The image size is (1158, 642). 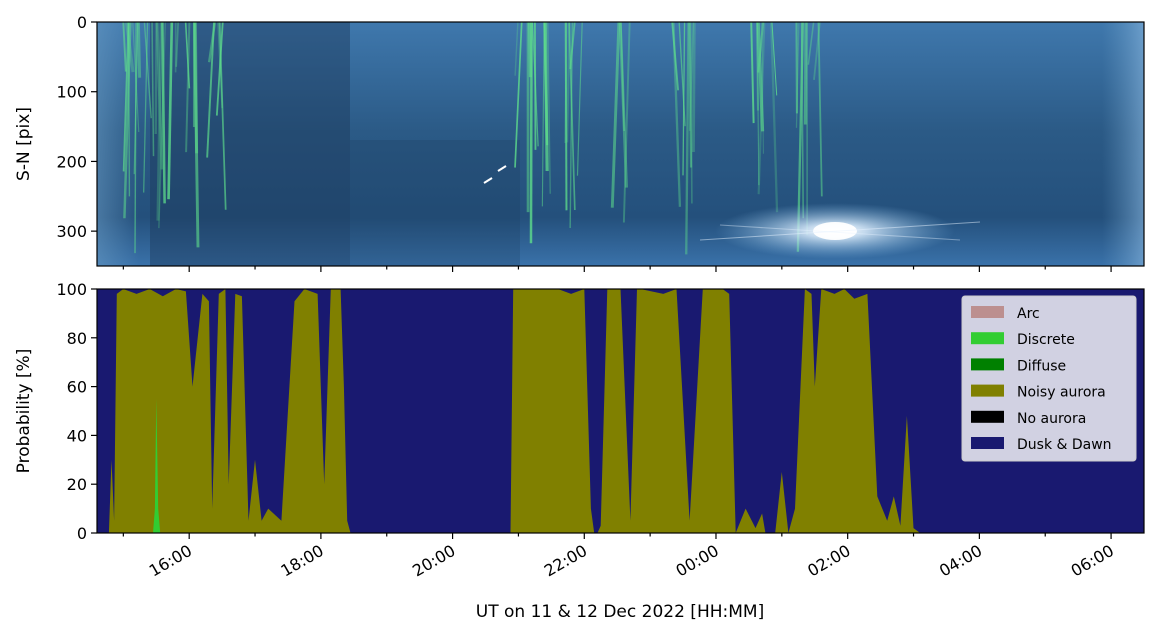 What do you see at coordinates (71, 161) in the screenshot?
I see `y-tick-label: 200` at bounding box center [71, 161].